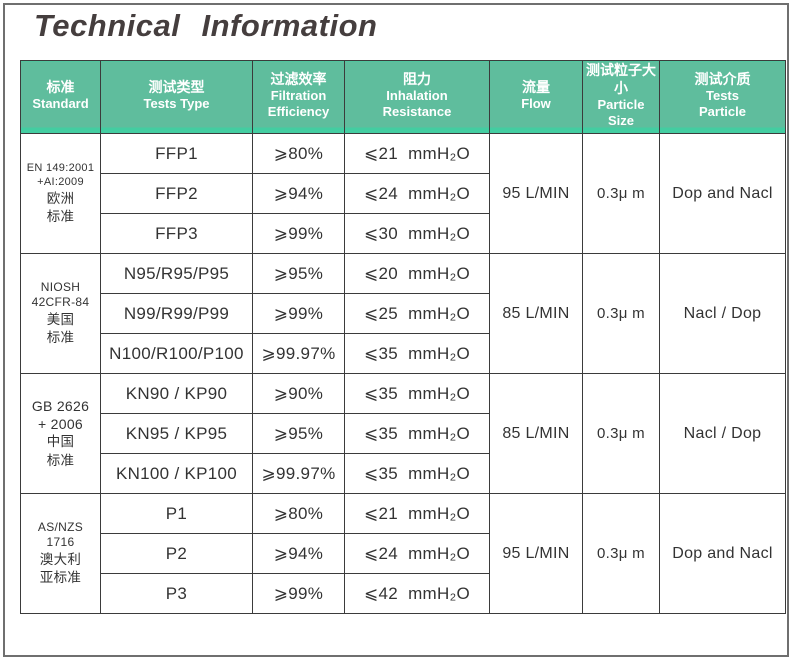  I want to click on standard-name: 中国 标准, so click(60, 451).